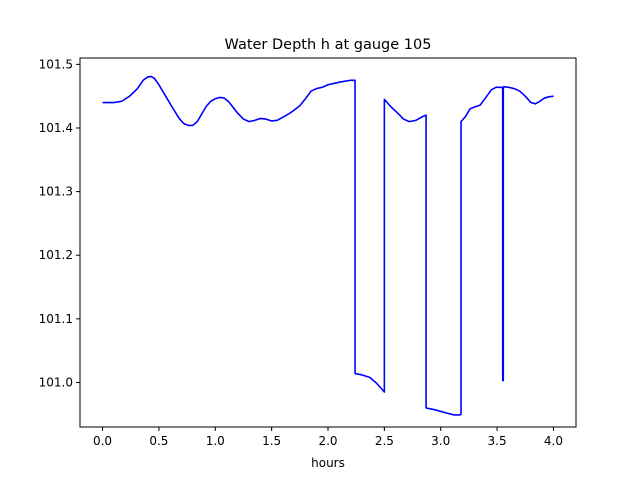 The height and width of the screenshot is (480, 640). Describe the element at coordinates (102, 441) in the screenshot. I see `x-tick-label: 0.0` at that location.